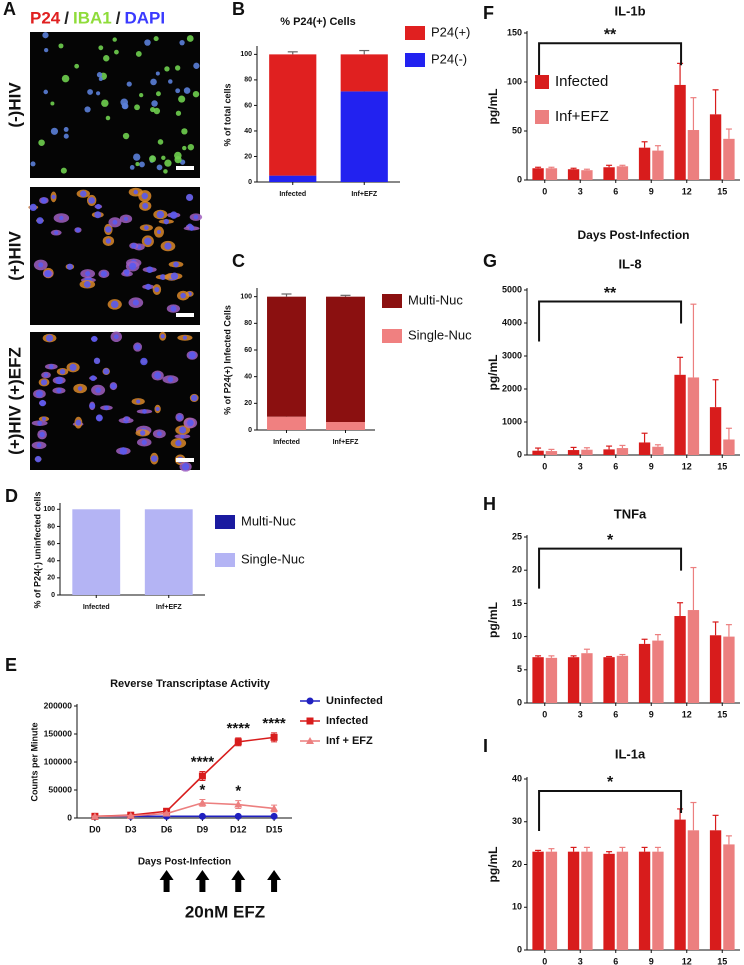 This screenshot has width=744, height=965. Describe the element at coordinates (34, 762) in the screenshot. I see `y-axis-label: Counts per Minute` at that location.